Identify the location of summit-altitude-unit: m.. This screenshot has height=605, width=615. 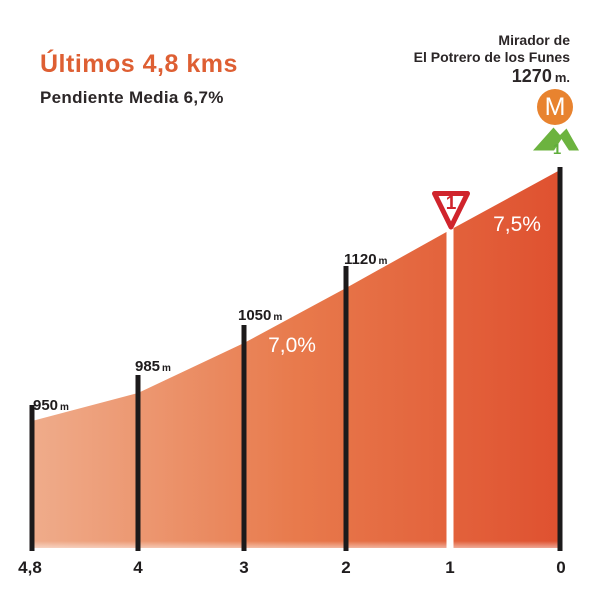
(562, 77).